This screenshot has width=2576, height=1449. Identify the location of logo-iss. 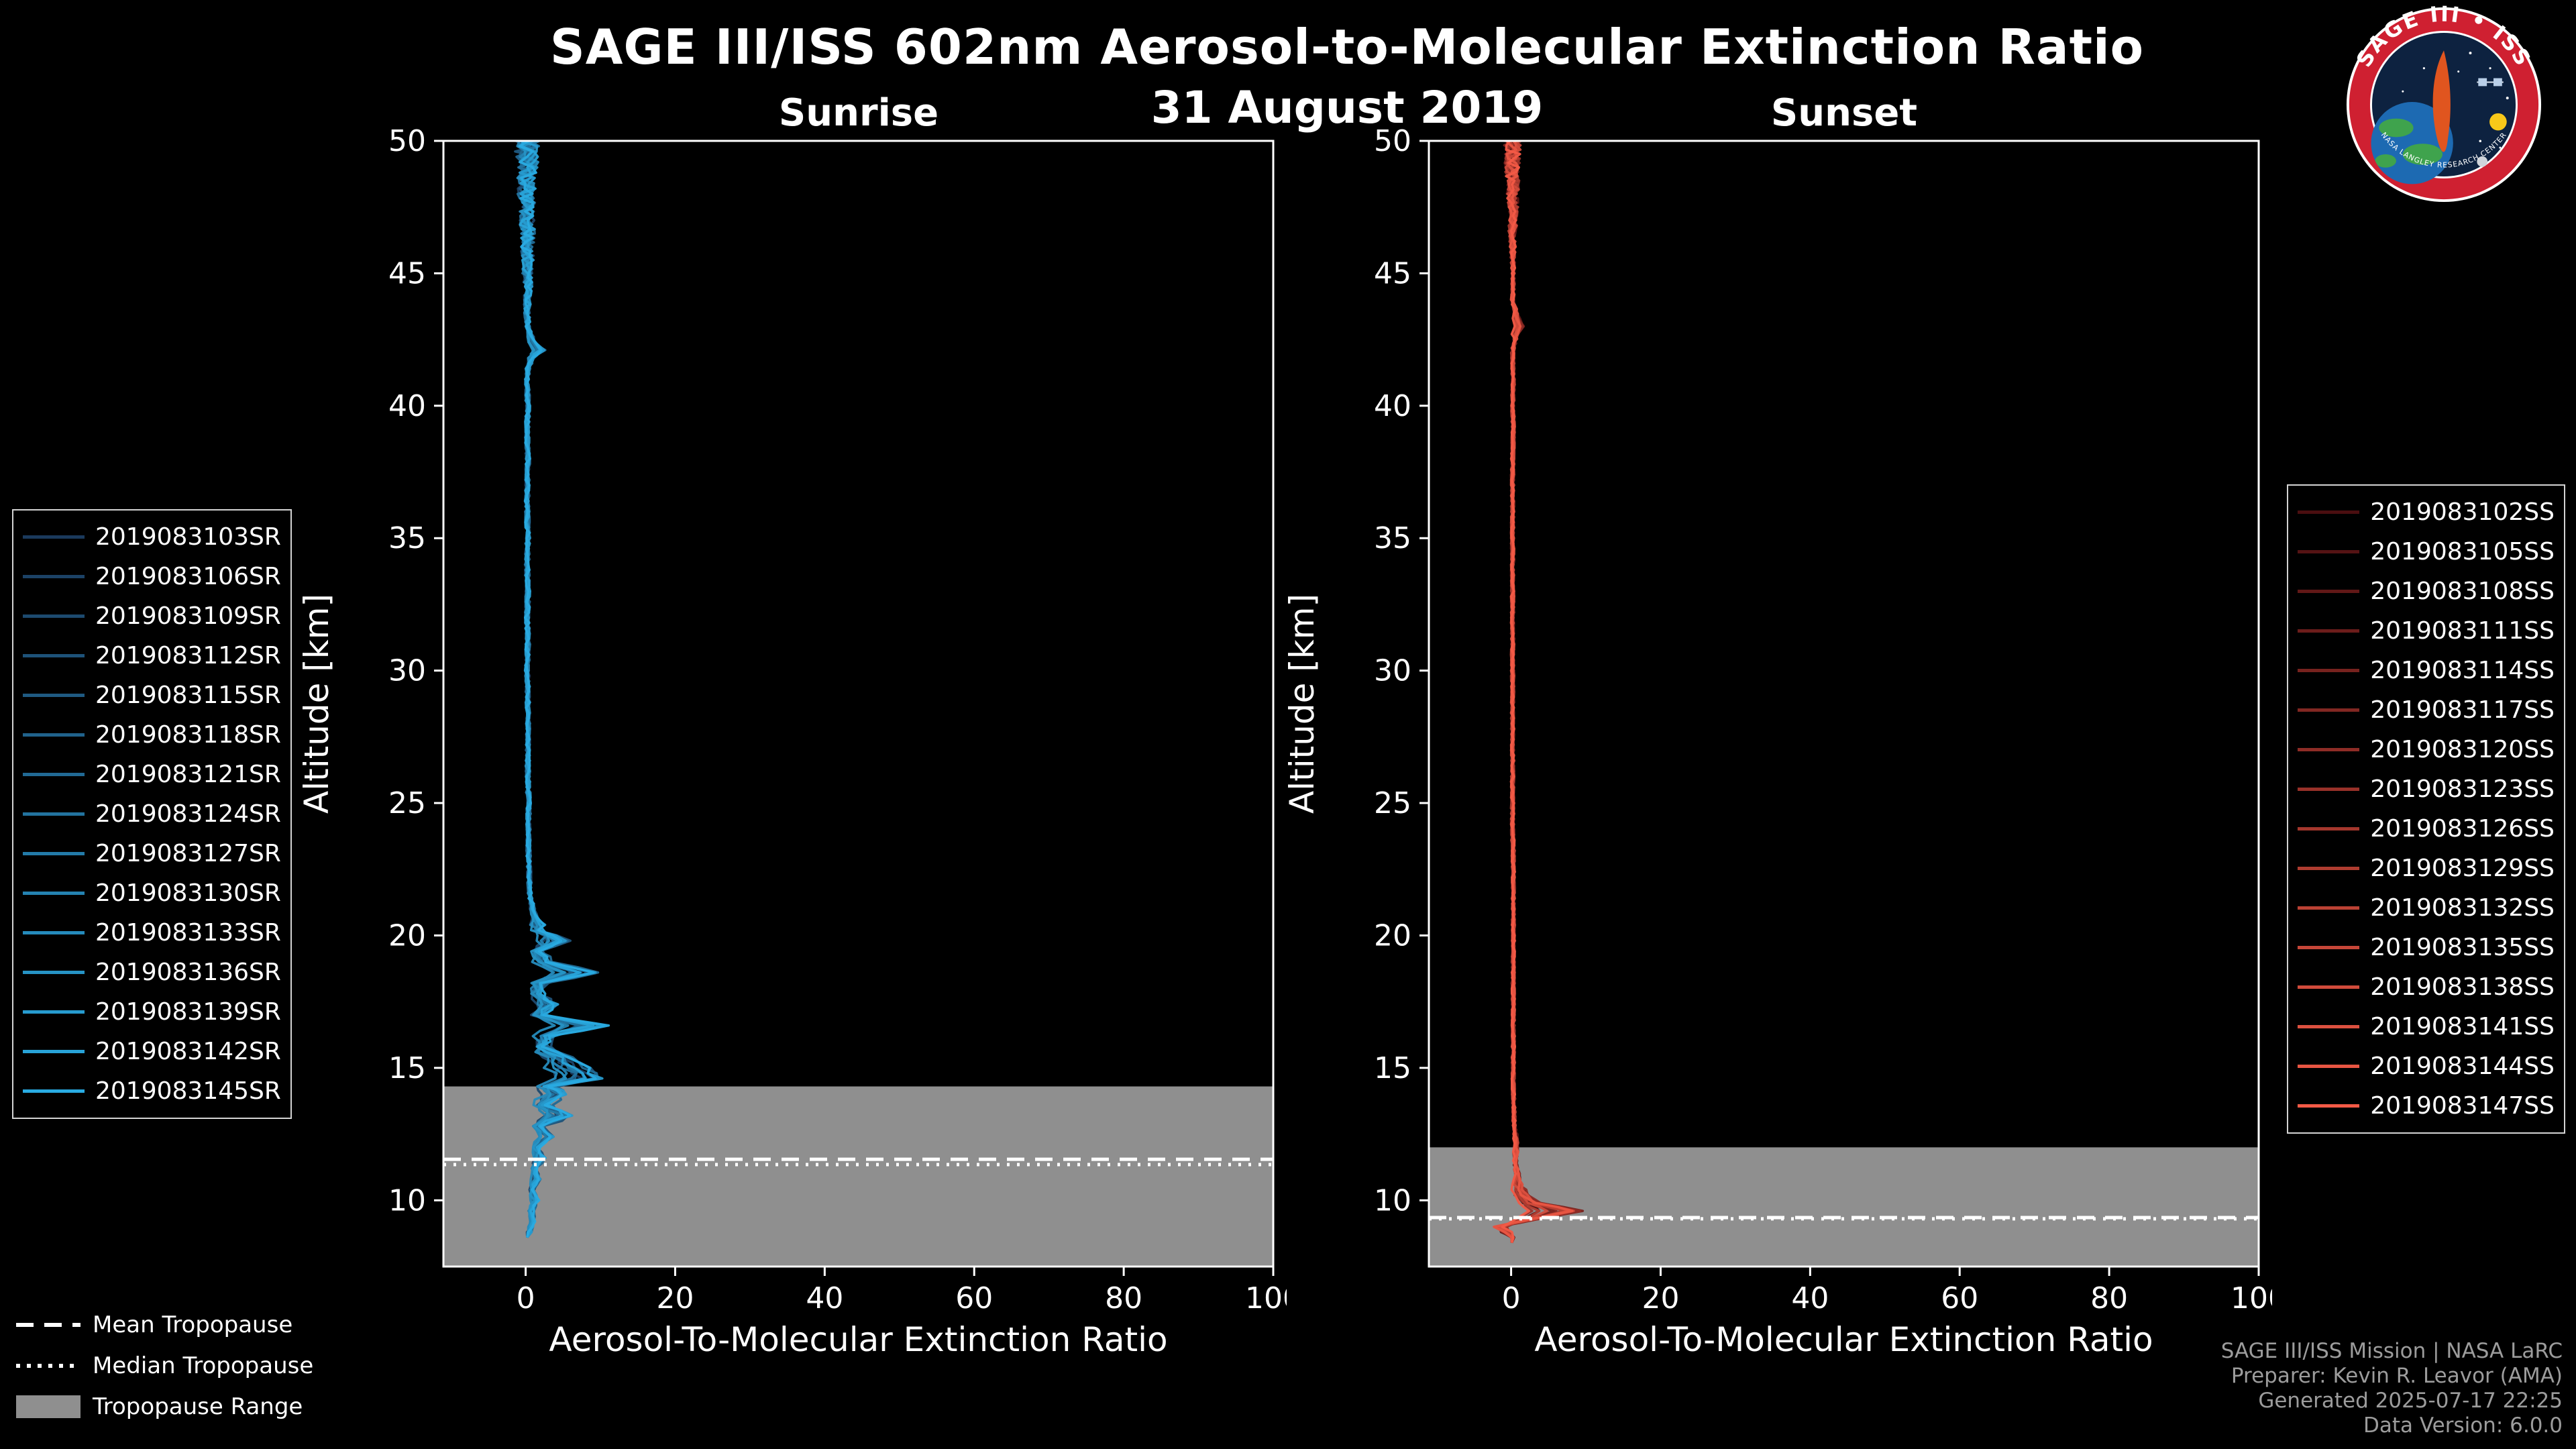
(2490, 82).